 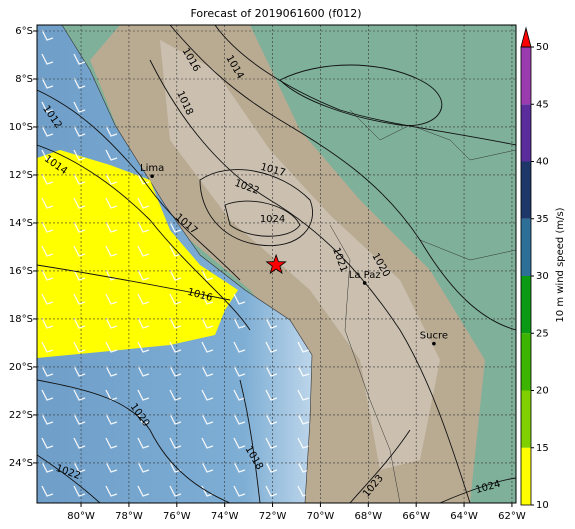 I want to click on chart-title: Forecast of 2019061600 (f012), so click(x=275, y=13).